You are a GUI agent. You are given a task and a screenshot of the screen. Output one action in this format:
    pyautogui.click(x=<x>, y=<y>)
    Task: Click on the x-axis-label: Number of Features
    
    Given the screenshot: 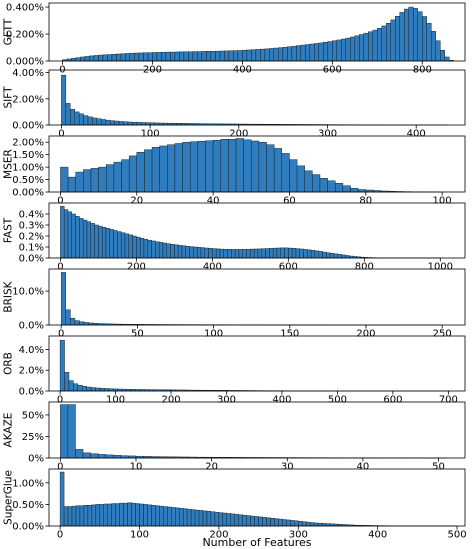 What is the action you would take?
    pyautogui.click(x=256, y=542)
    